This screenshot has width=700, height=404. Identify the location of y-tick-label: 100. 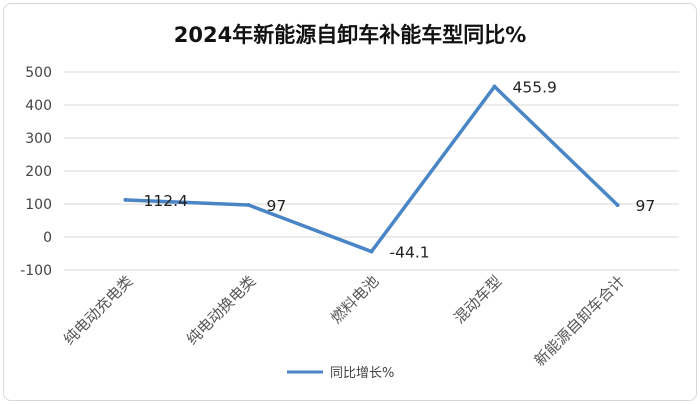
(38, 205).